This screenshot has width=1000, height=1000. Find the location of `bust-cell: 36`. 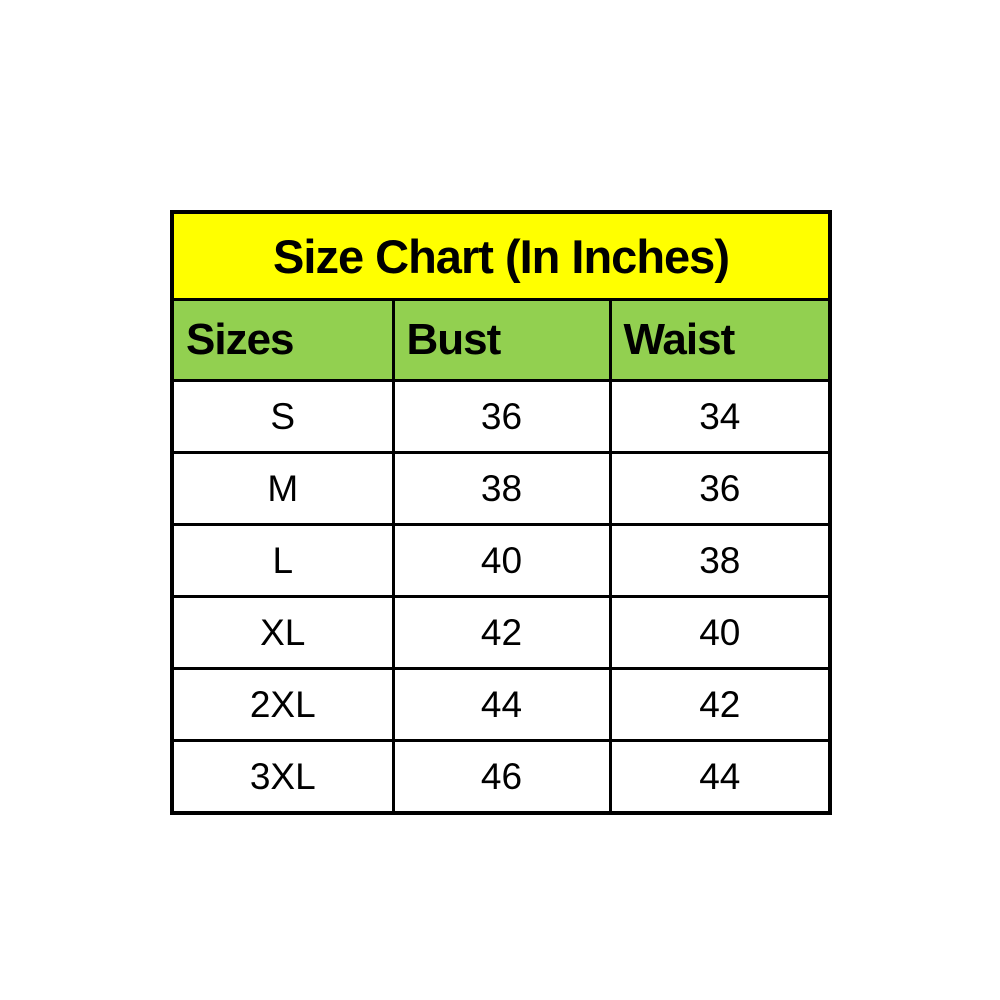

bust-cell: 36 is located at coordinates (501, 416).